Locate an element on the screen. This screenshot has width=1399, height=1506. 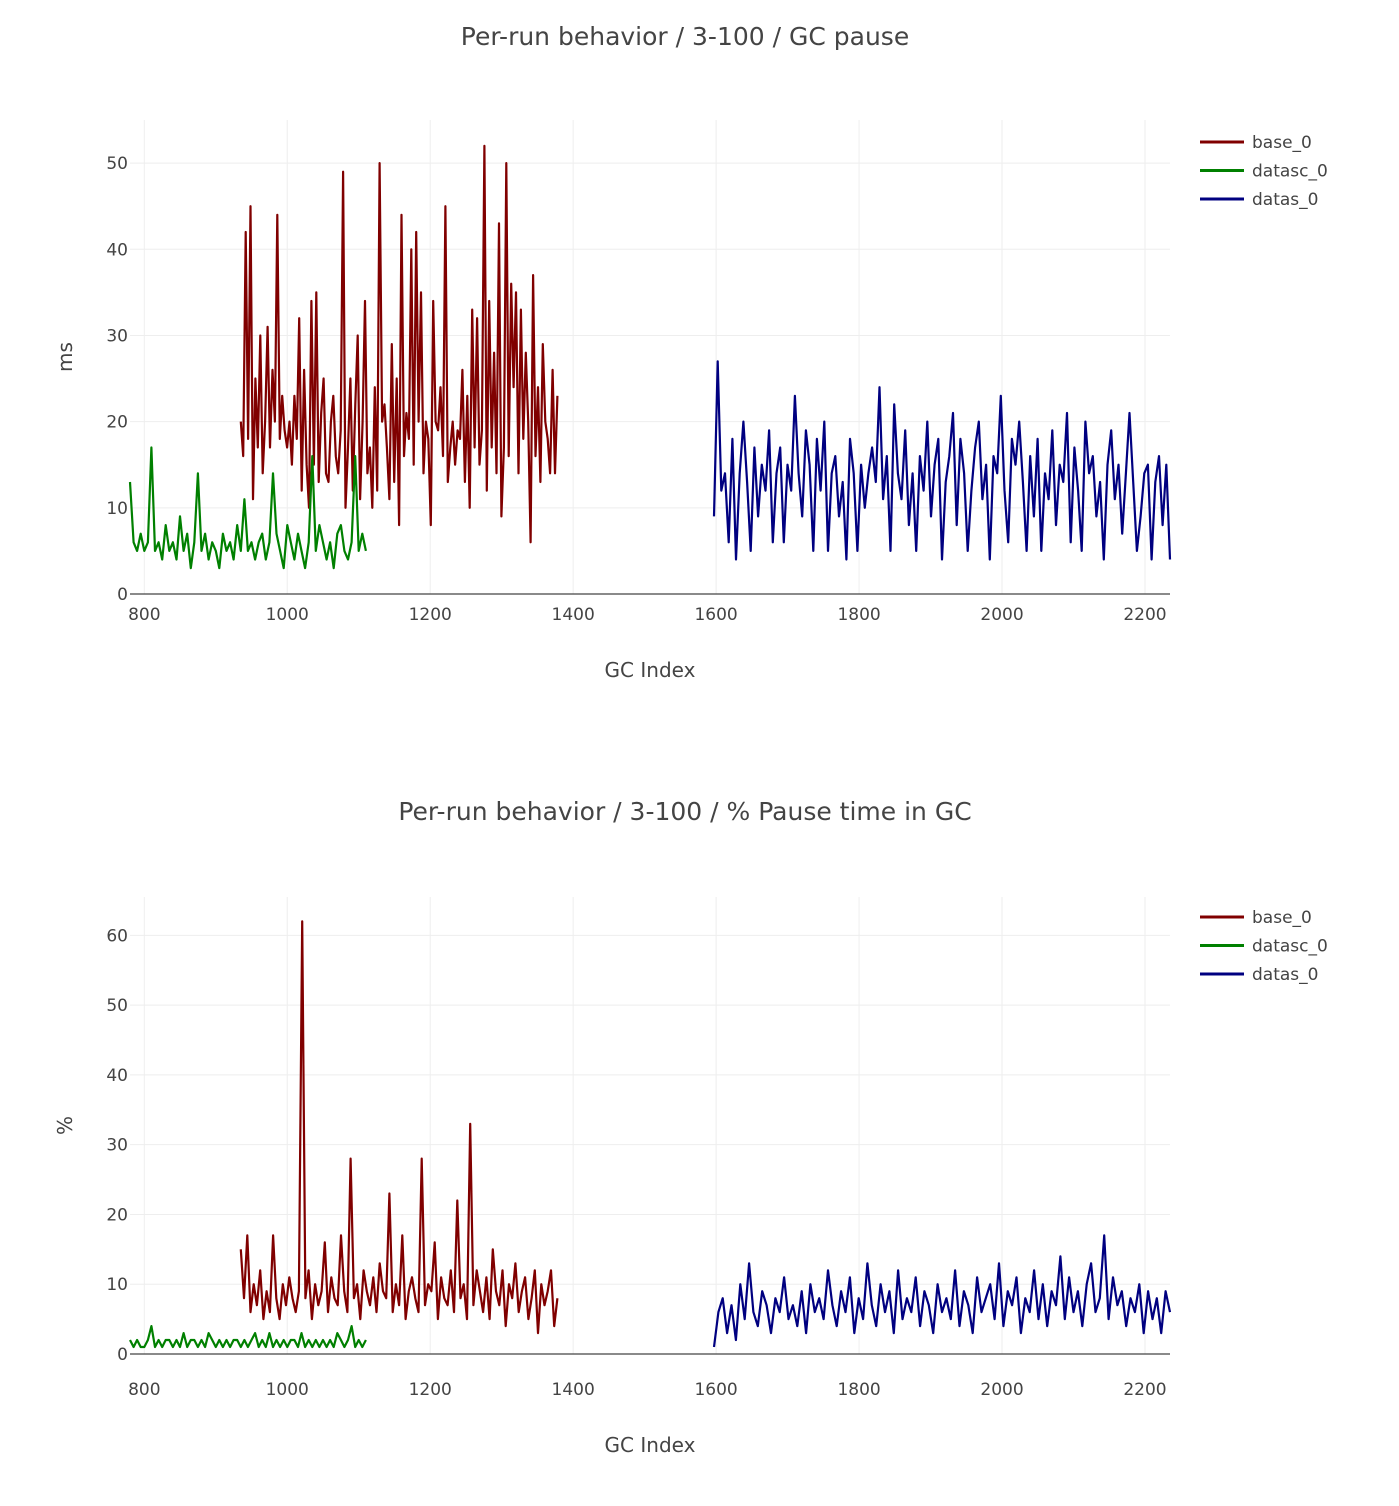
y-axis-title: ms is located at coordinates (65, 357).